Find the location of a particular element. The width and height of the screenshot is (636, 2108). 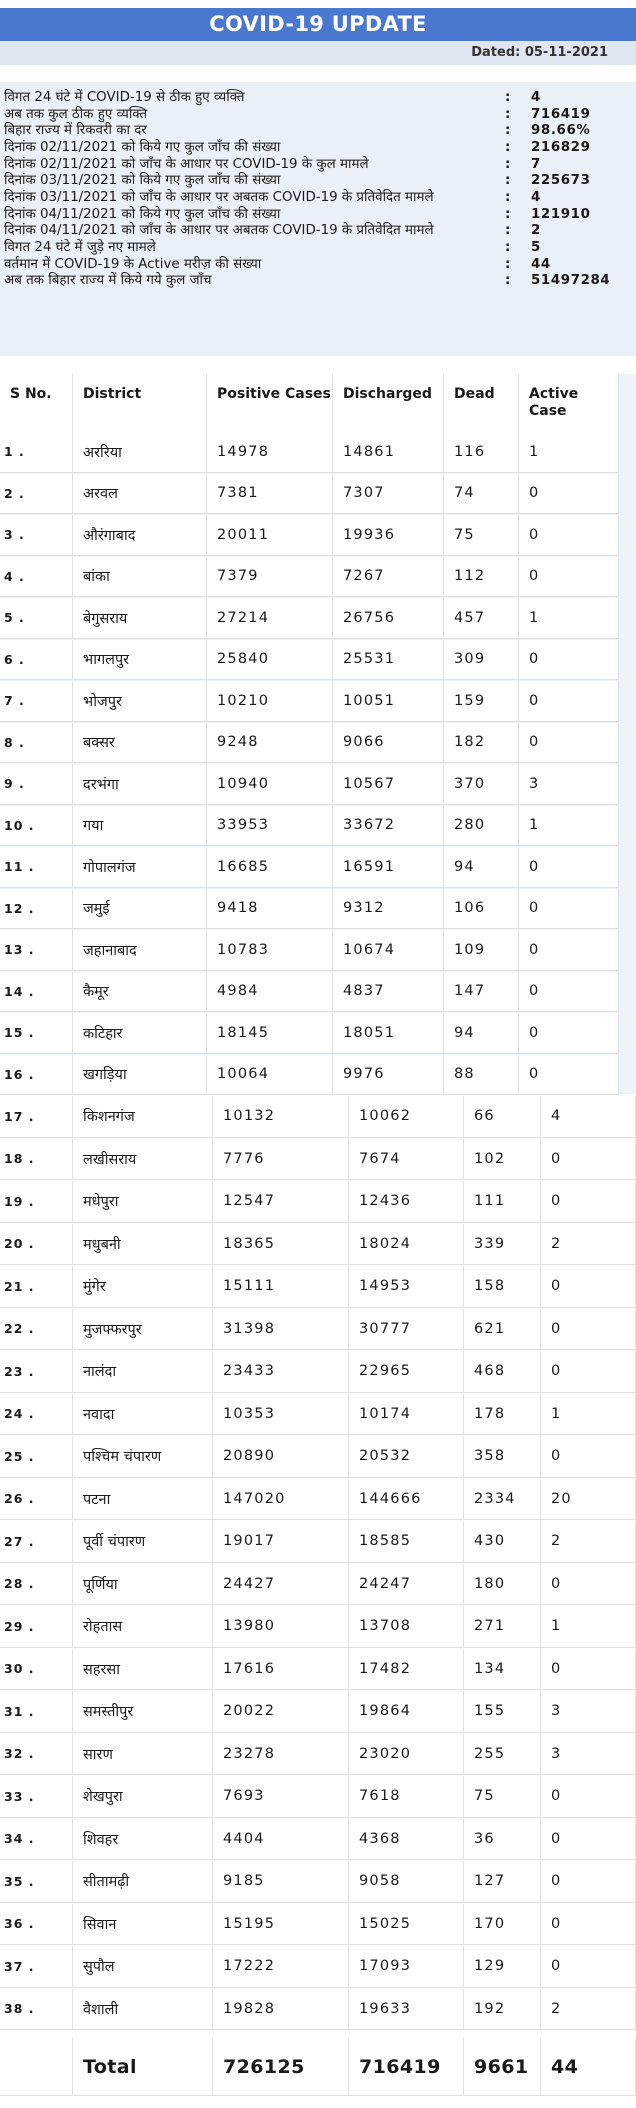

header-sno: S No. is located at coordinates (36, 403).